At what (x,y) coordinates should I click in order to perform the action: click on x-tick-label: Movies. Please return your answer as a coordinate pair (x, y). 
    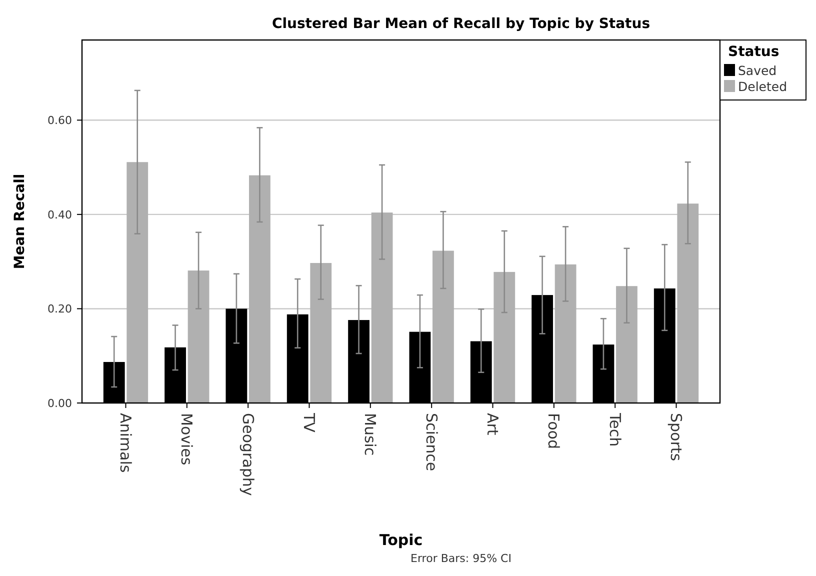
    Looking at the image, I should click on (187, 439).